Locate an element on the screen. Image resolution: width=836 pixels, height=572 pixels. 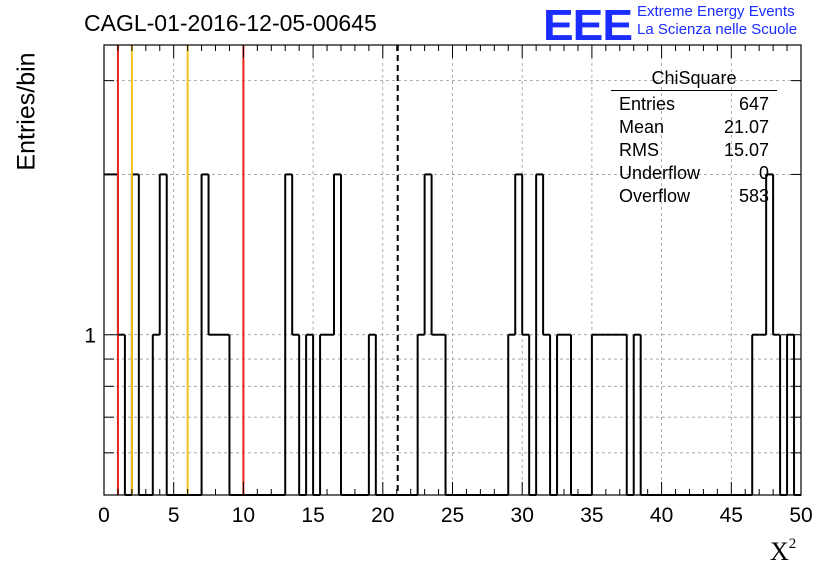
x-tick-label: 45 is located at coordinates (731, 515).